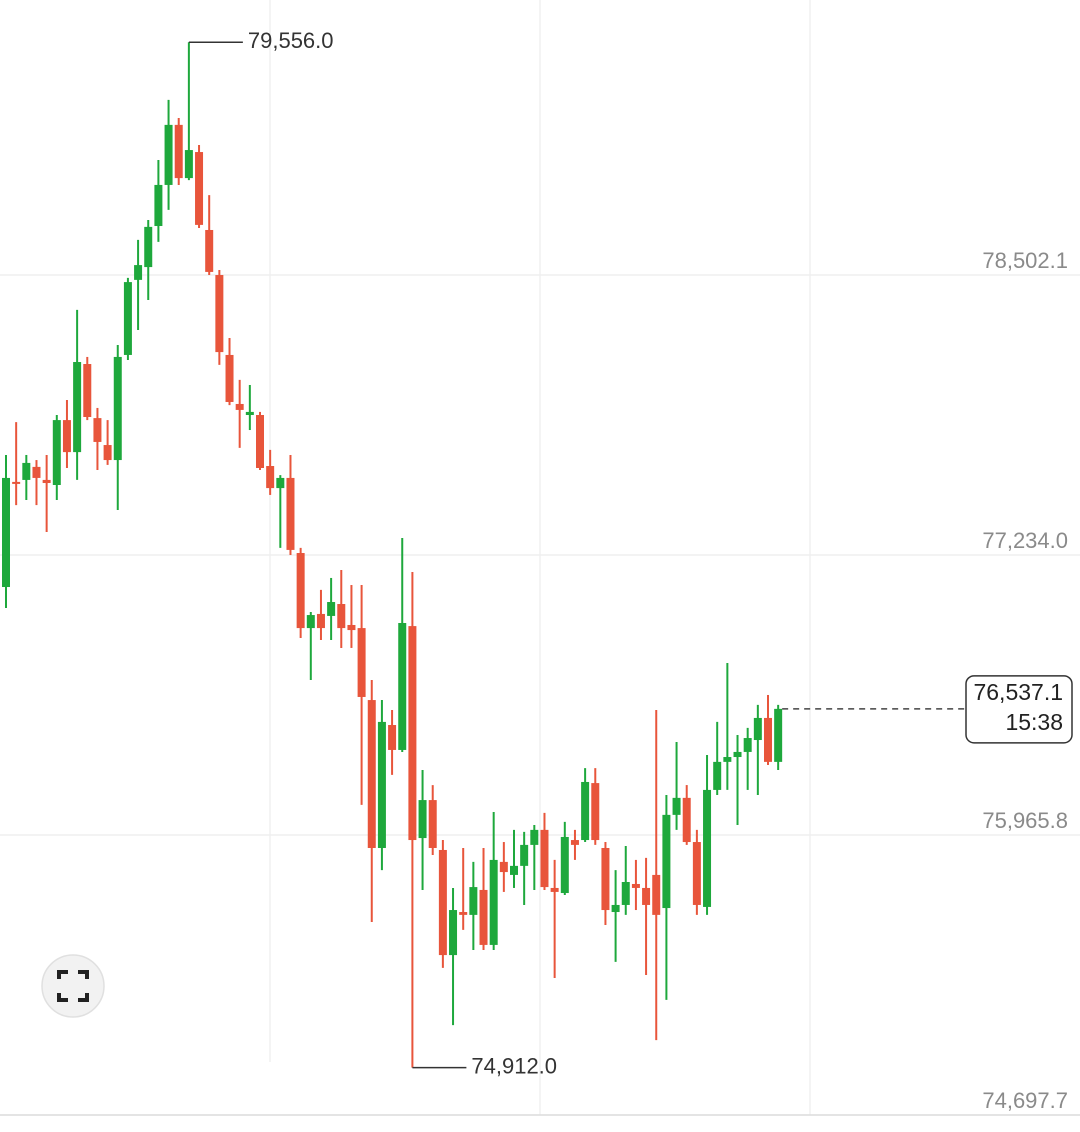 The width and height of the screenshot is (1080, 1132). Describe the element at coordinates (1025, 260) in the screenshot. I see `y-tick-label: 78,502.1` at that location.